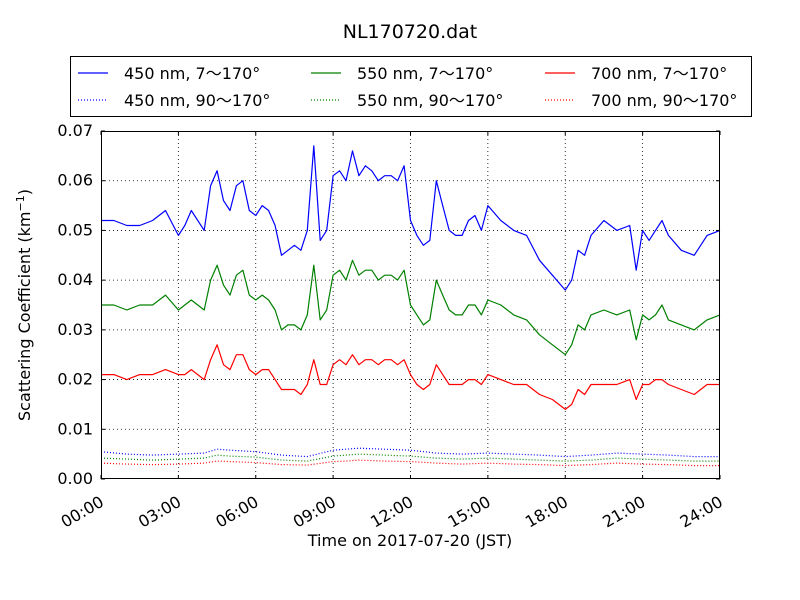 Image resolution: width=800 pixels, height=600 pixels. What do you see at coordinates (75, 180) in the screenshot?
I see `y-tick-label: 0.06` at bounding box center [75, 180].